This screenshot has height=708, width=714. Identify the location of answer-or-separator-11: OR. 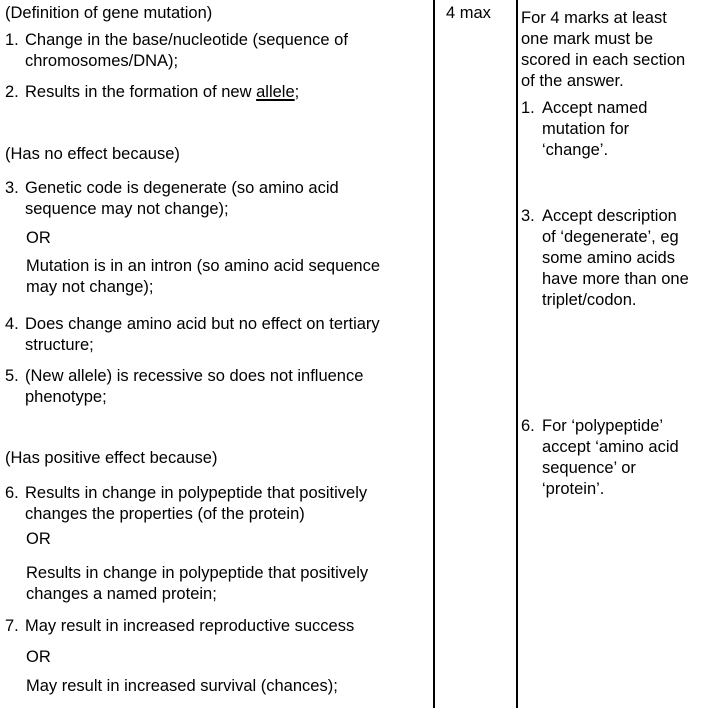
(38, 539).